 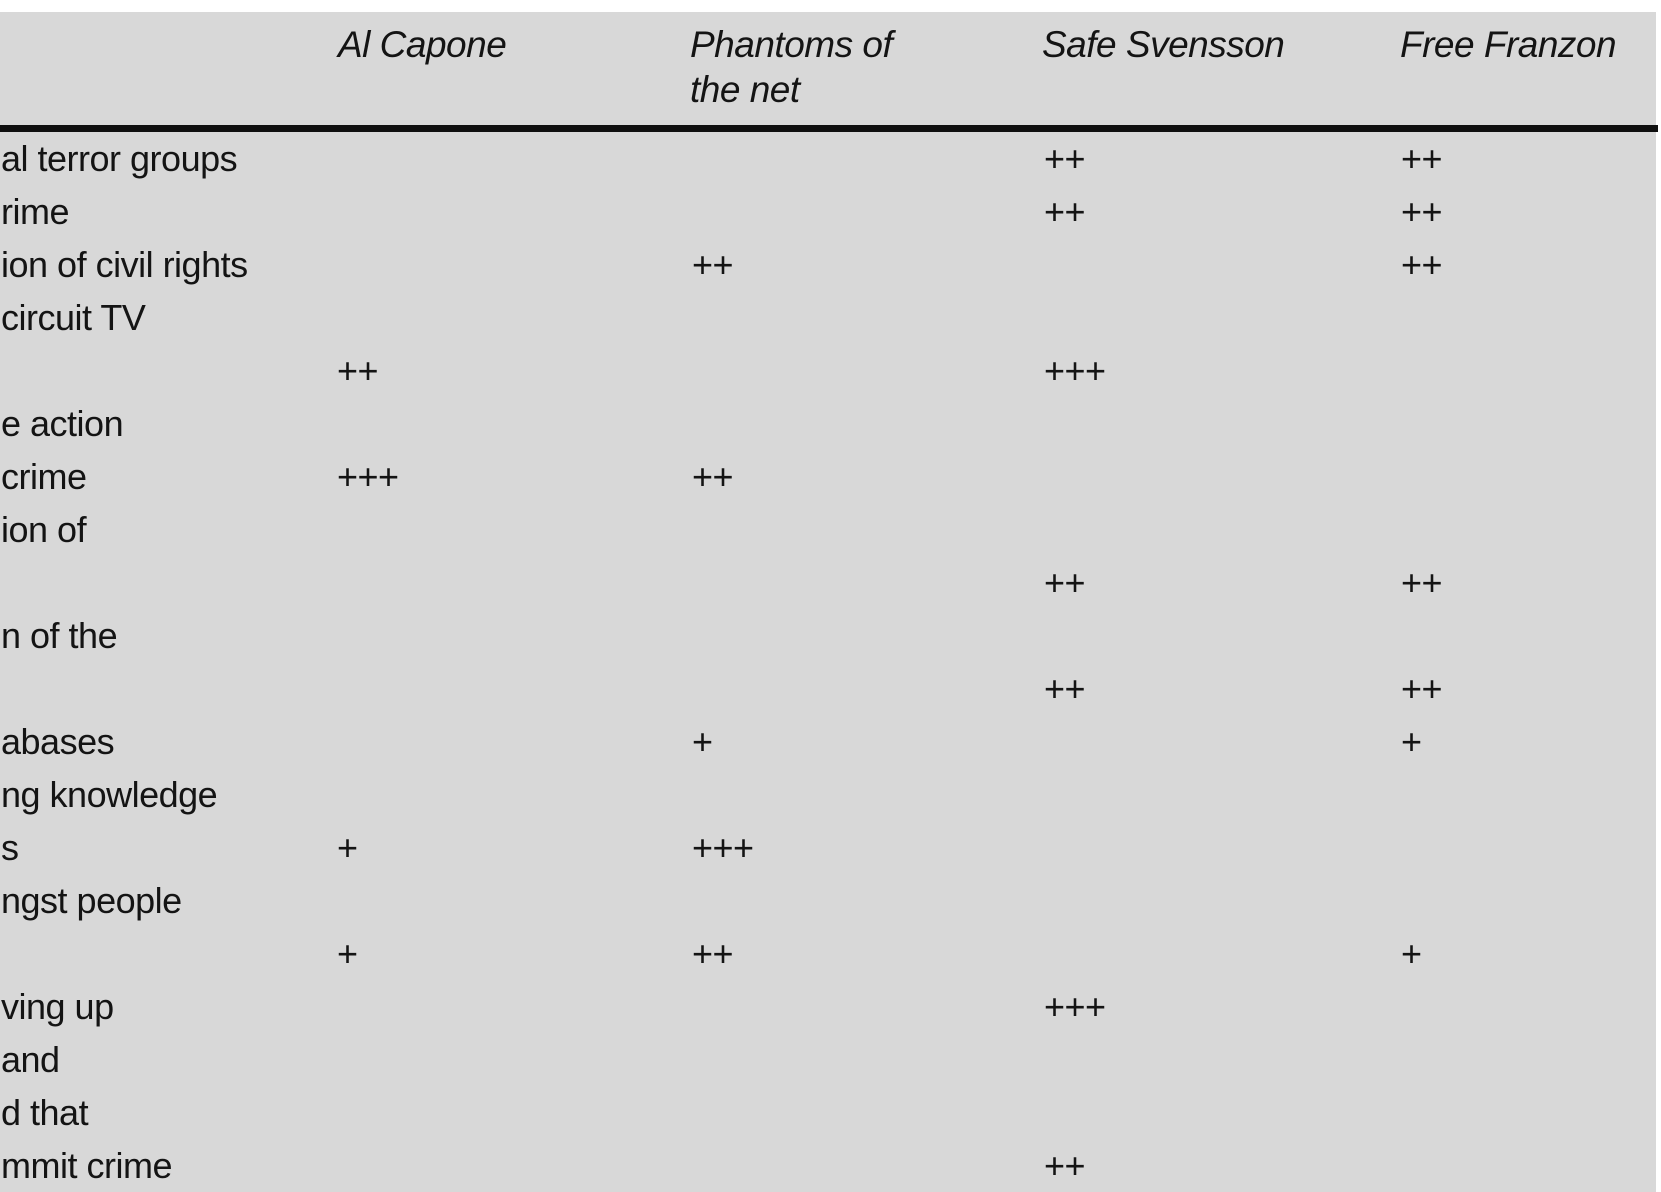 What do you see at coordinates (828, 317) in the screenshot?
I see `table-row: circuit TV` at bounding box center [828, 317].